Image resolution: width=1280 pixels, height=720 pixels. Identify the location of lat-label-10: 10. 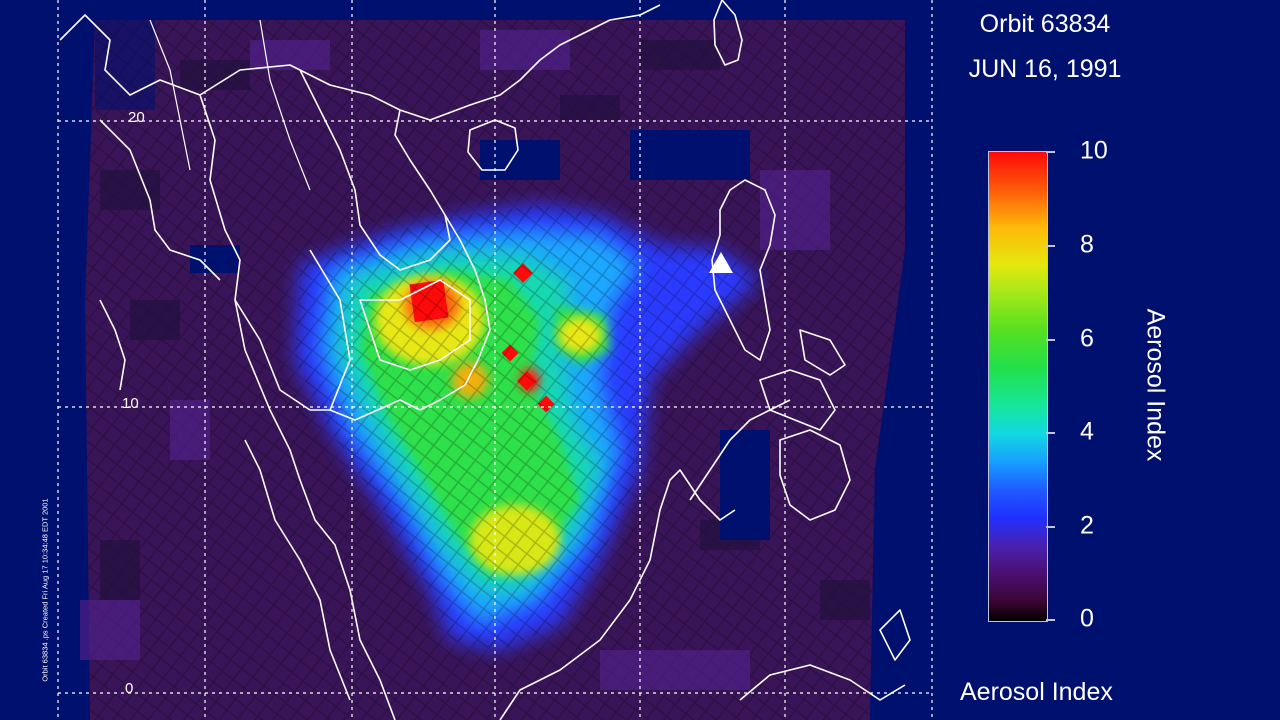
(130, 403).